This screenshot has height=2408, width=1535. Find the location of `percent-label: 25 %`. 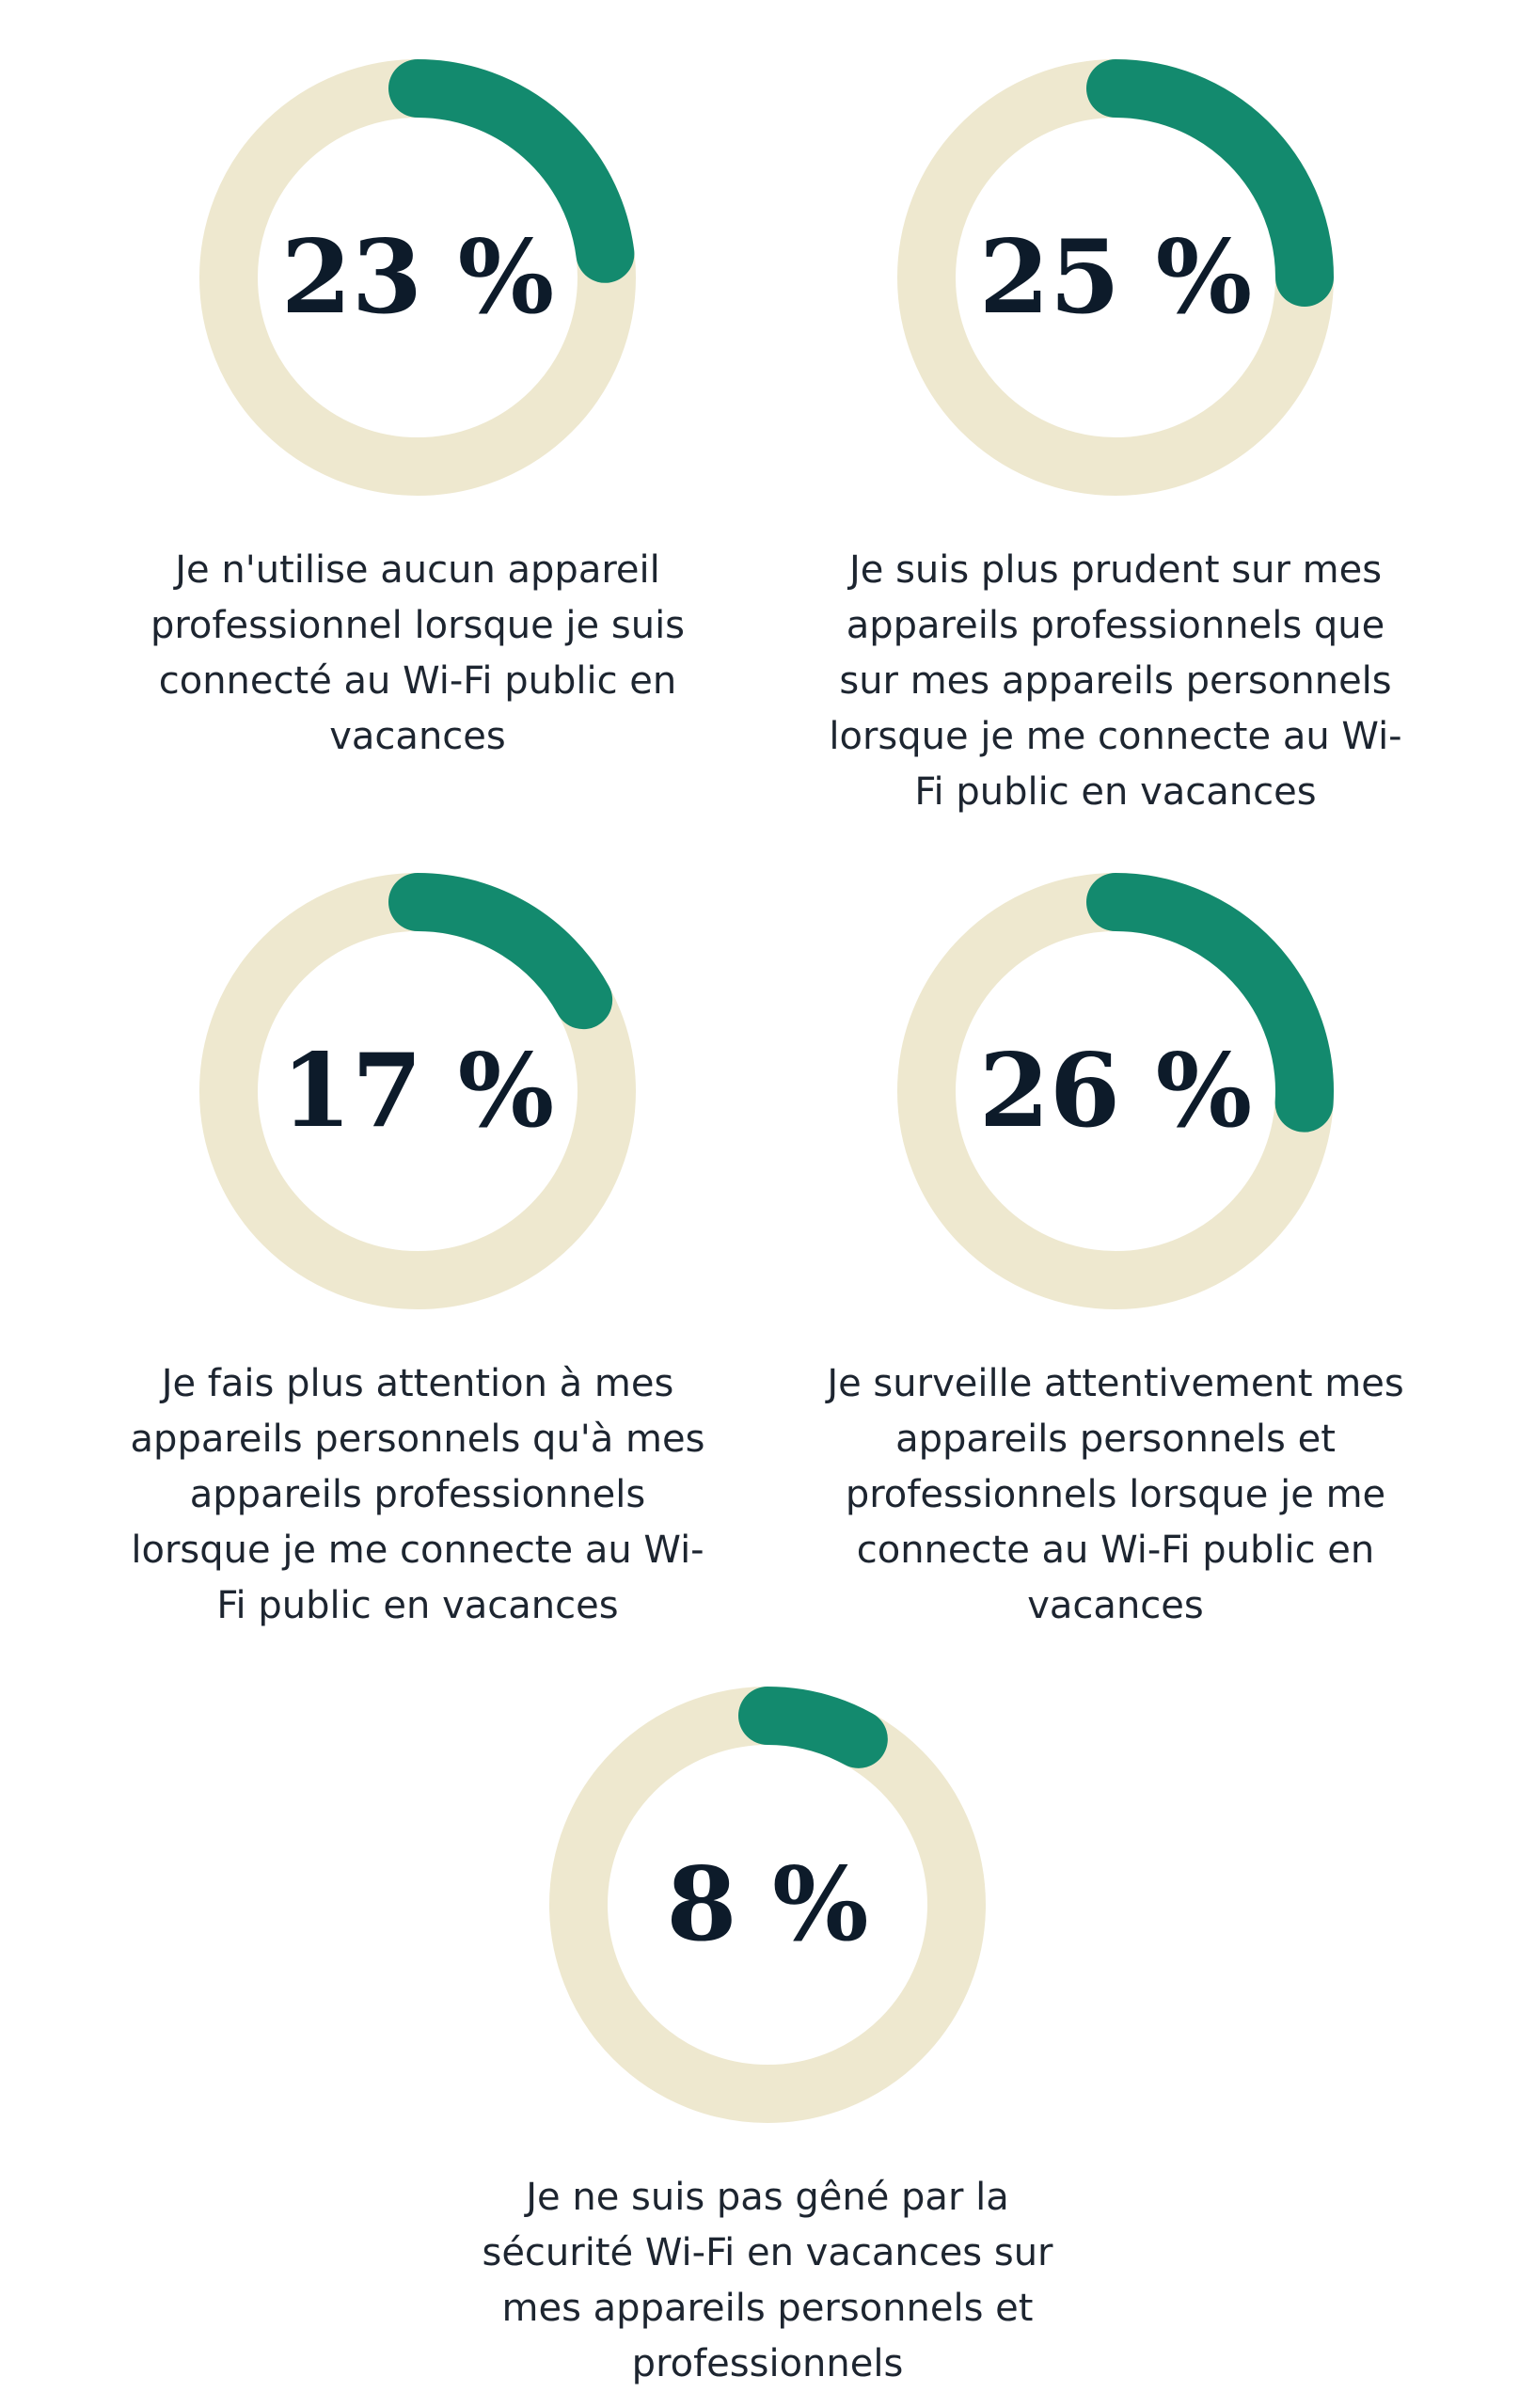

percent-label: 25 % is located at coordinates (1116, 277).